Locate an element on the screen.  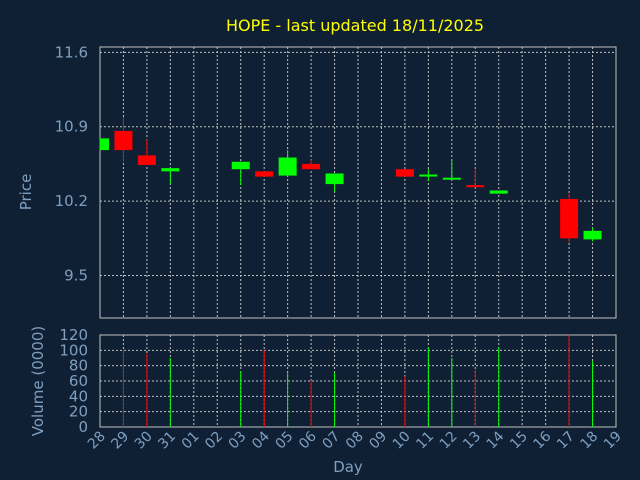
volume-axis-label: Volume (0000) is located at coordinates (38, 381).